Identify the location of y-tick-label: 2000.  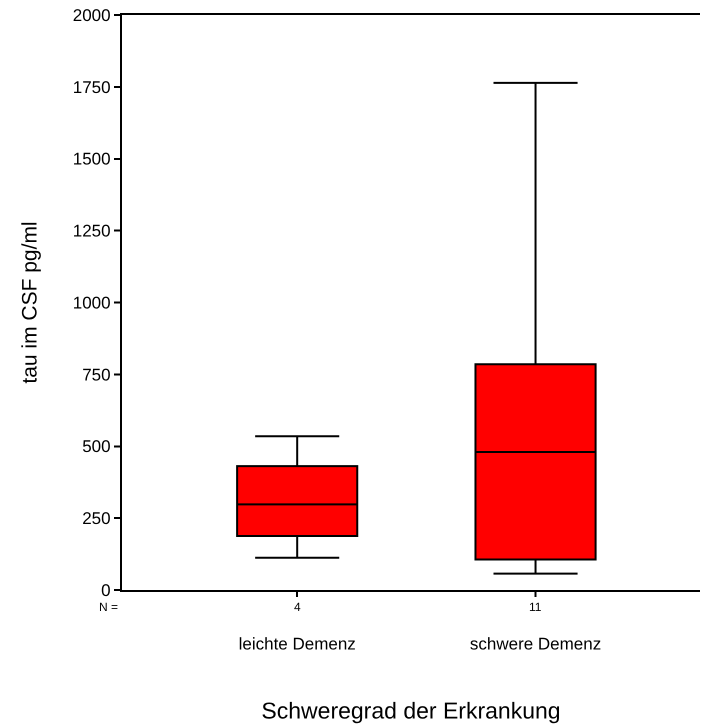
(91, 15).